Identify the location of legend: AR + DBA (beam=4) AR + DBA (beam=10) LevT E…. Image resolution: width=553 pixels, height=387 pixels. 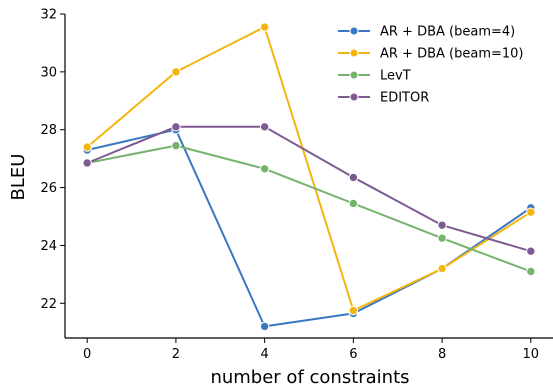
(431, 65).